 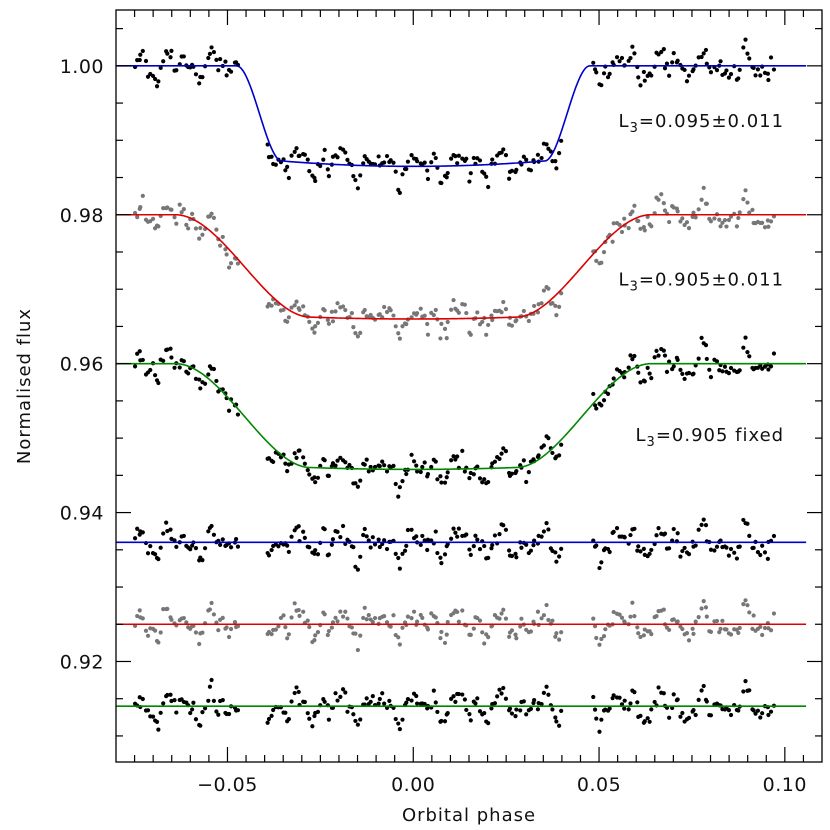 I want to click on annot-value: =0.095±0.011, so click(x=711, y=121).